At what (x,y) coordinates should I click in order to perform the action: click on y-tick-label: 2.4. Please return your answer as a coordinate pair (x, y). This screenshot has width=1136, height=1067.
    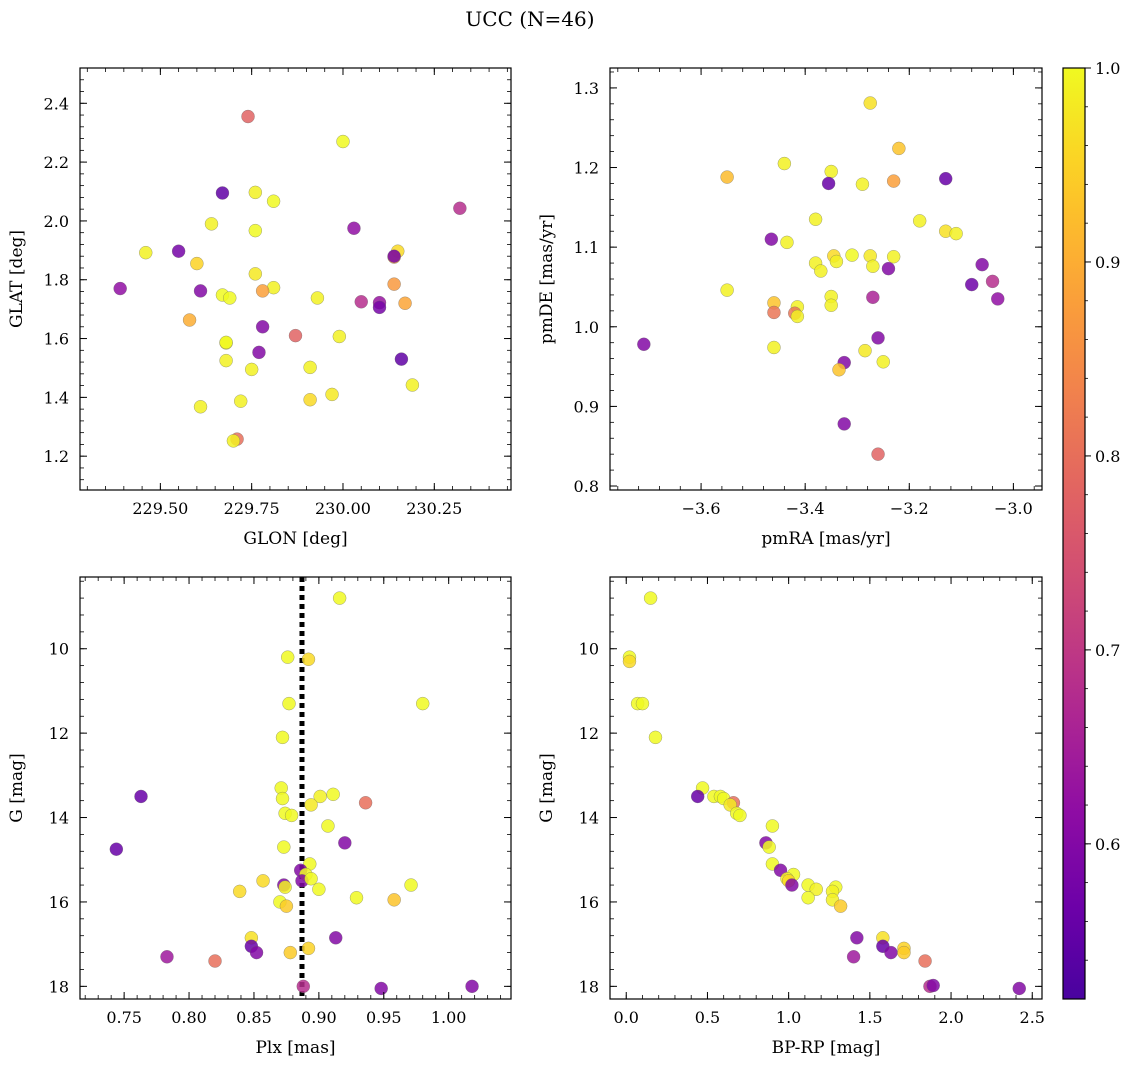
    Looking at the image, I should click on (56, 103).